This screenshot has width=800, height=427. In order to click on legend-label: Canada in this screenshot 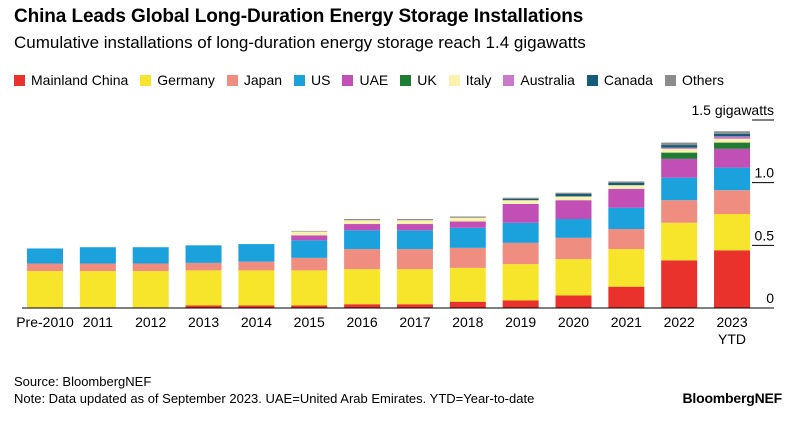, I will do `click(628, 80)`.